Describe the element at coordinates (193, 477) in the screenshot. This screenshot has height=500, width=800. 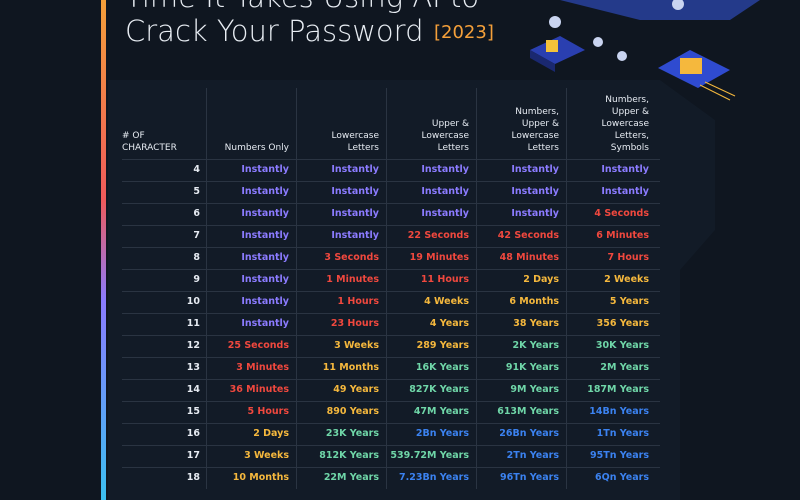
I see `row-label: 18` at that location.